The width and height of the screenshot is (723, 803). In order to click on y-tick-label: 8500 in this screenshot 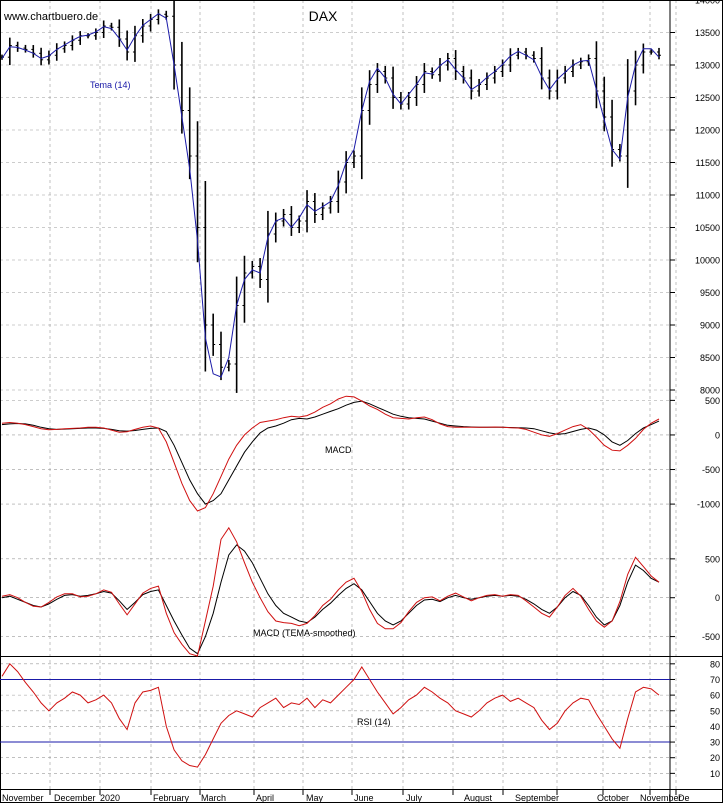, I will do `click(710, 358)`.